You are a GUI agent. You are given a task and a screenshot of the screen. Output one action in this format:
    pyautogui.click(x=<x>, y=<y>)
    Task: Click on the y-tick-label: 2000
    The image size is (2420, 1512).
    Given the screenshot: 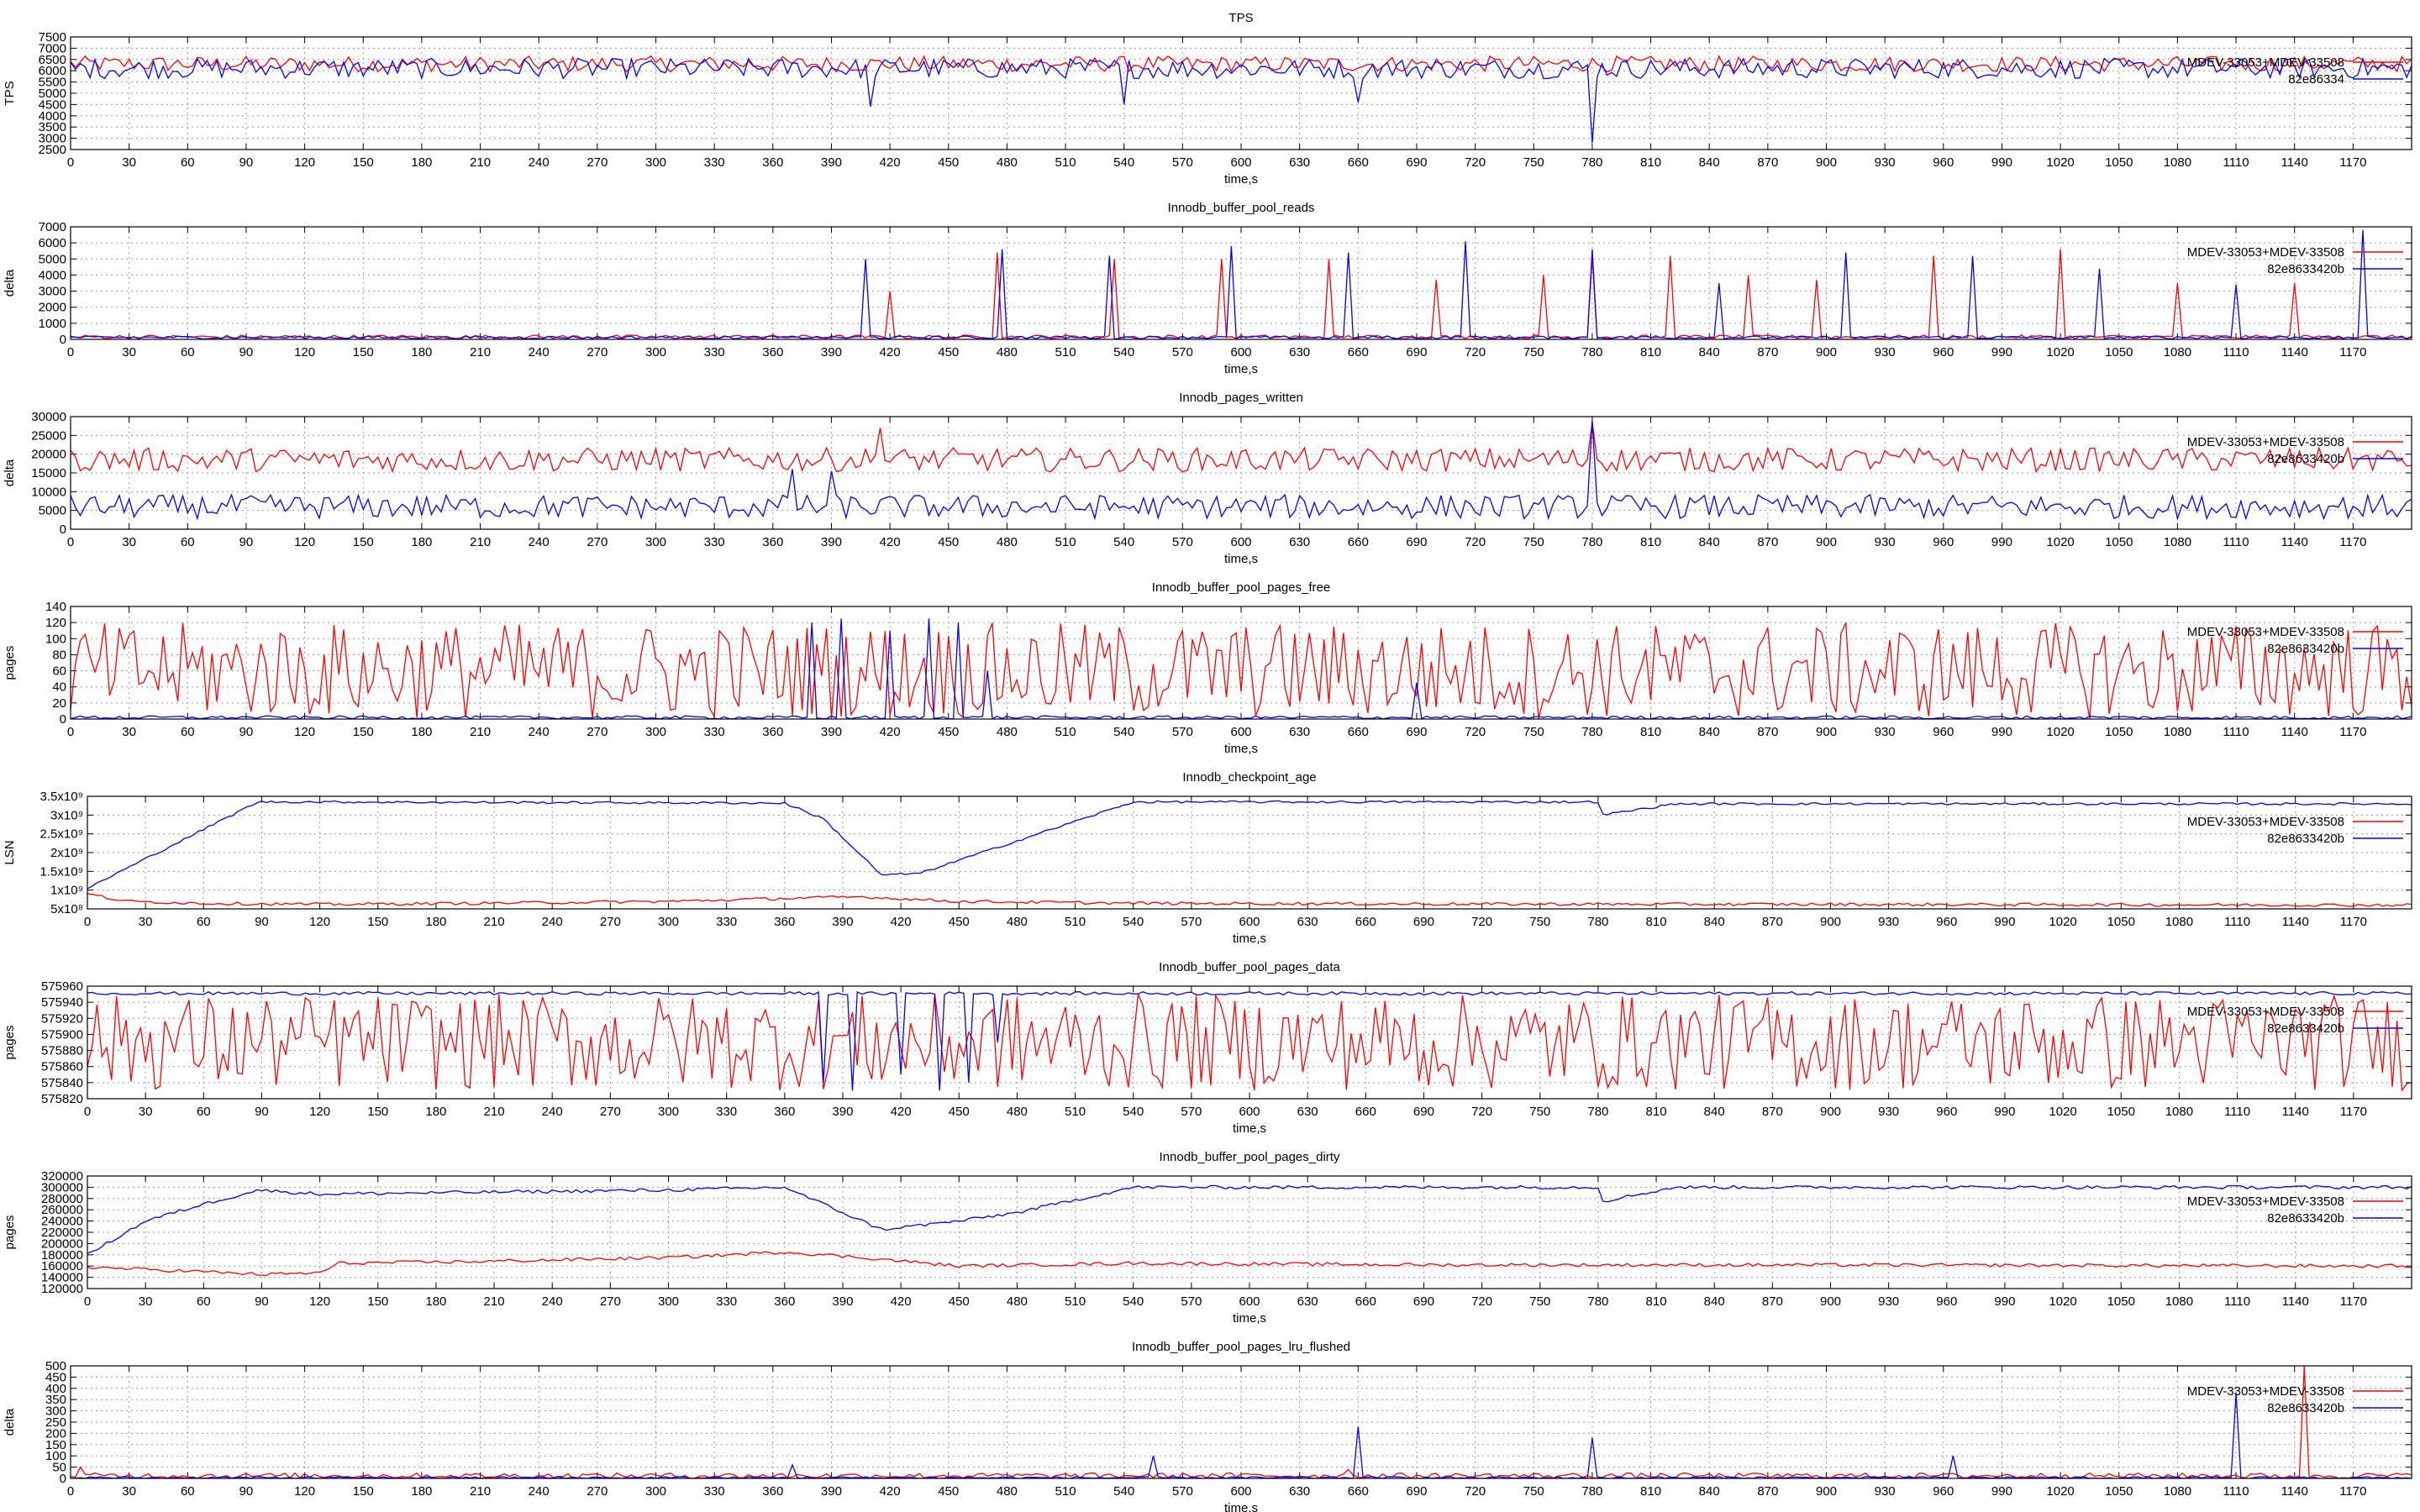 What is the action you would take?
    pyautogui.click(x=52, y=308)
    